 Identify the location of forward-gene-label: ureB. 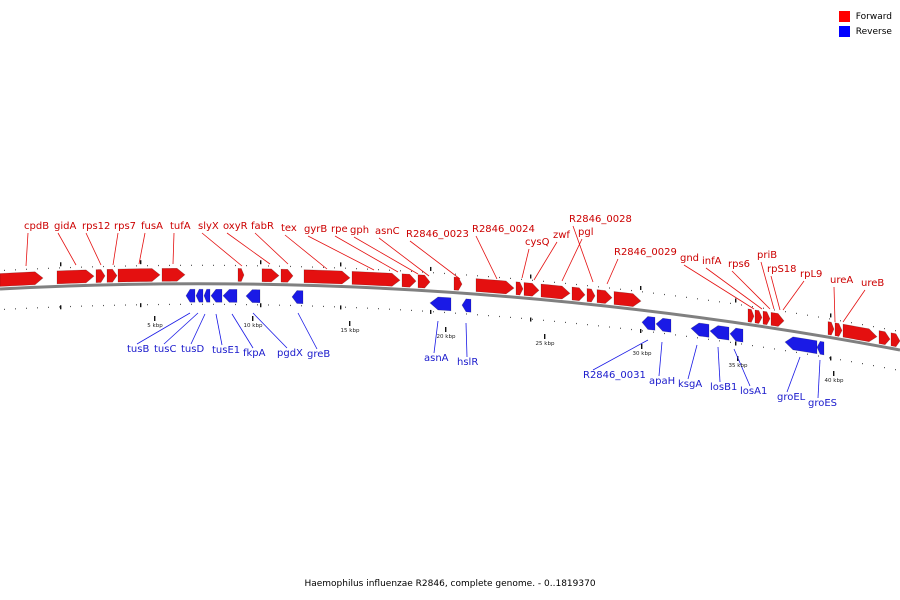
(872, 283).